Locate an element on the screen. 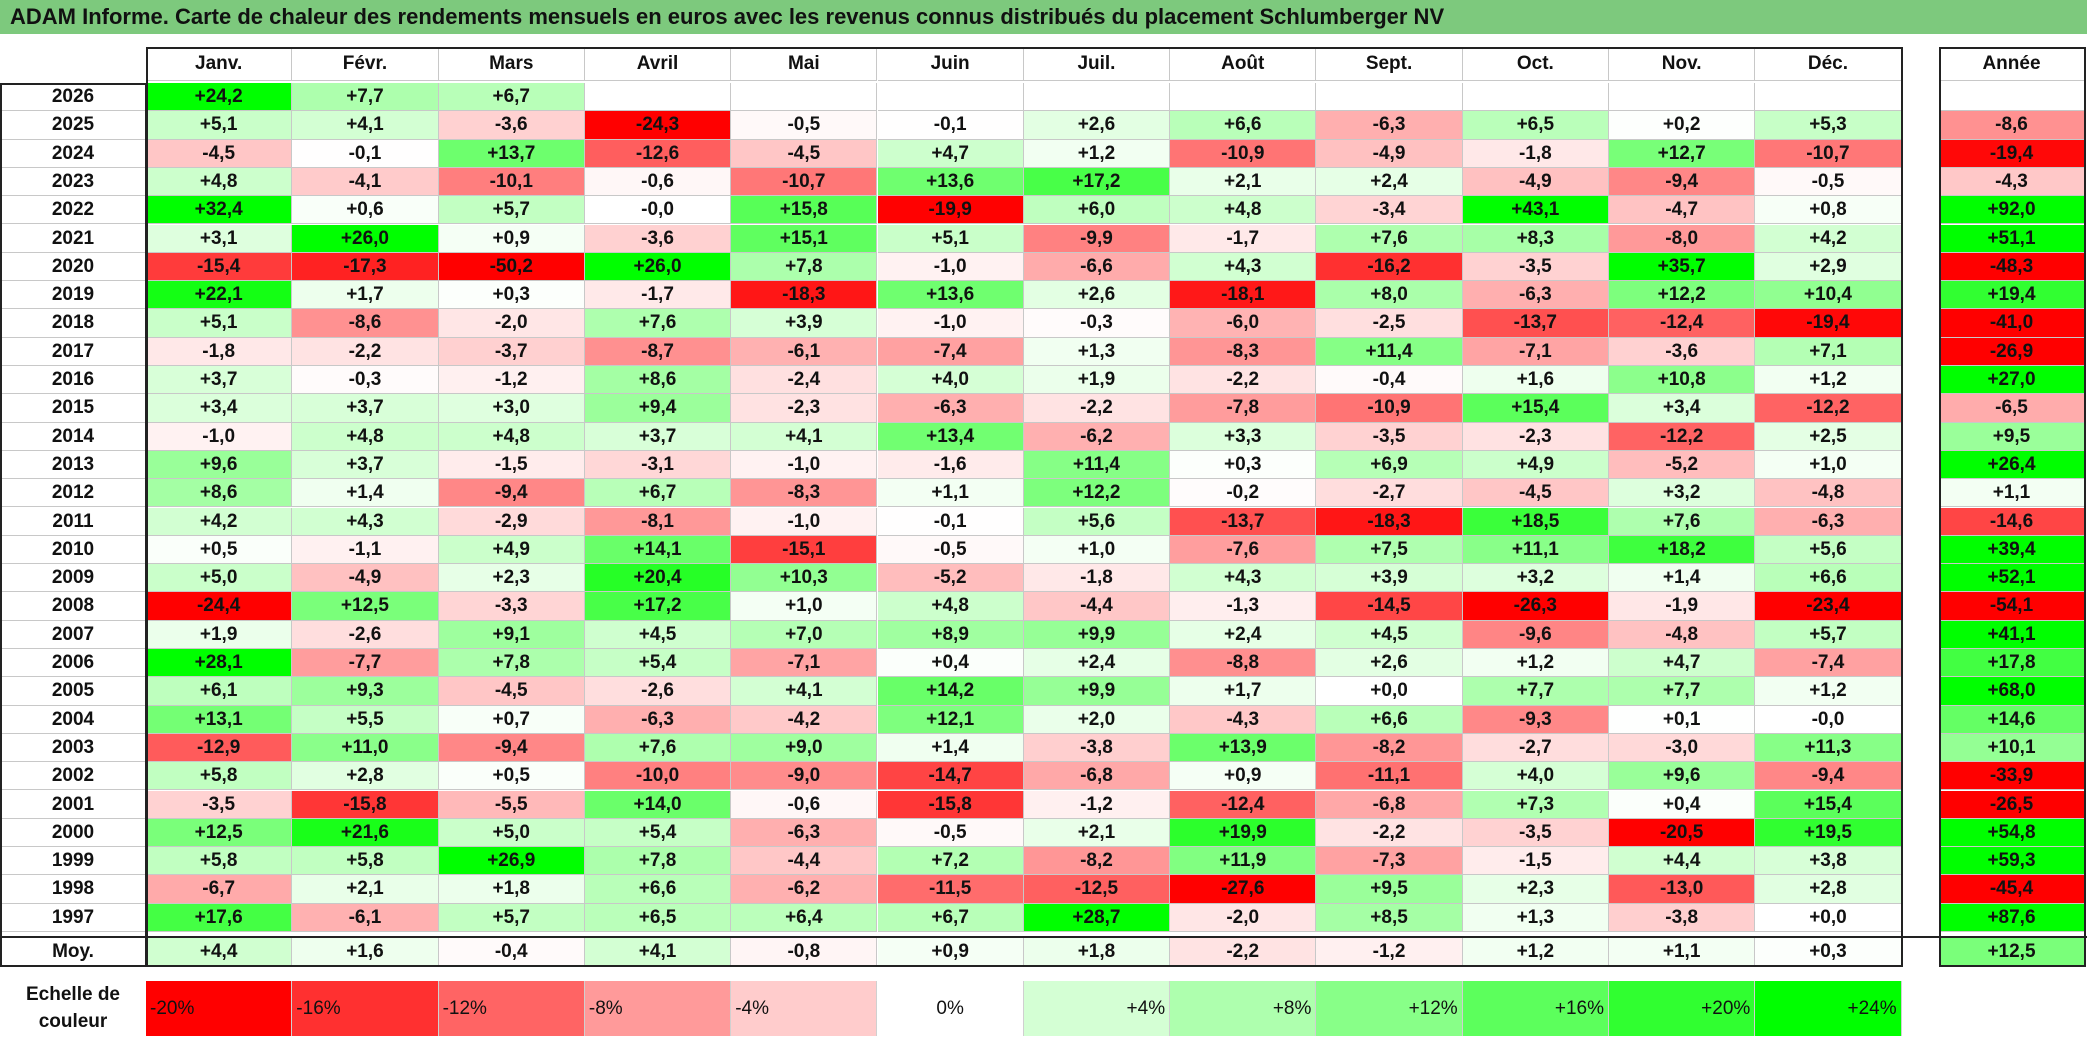 Image resolution: width=2087 pixels, height=1037 pixels. annual-cell: -33,9 is located at coordinates (2012, 776).